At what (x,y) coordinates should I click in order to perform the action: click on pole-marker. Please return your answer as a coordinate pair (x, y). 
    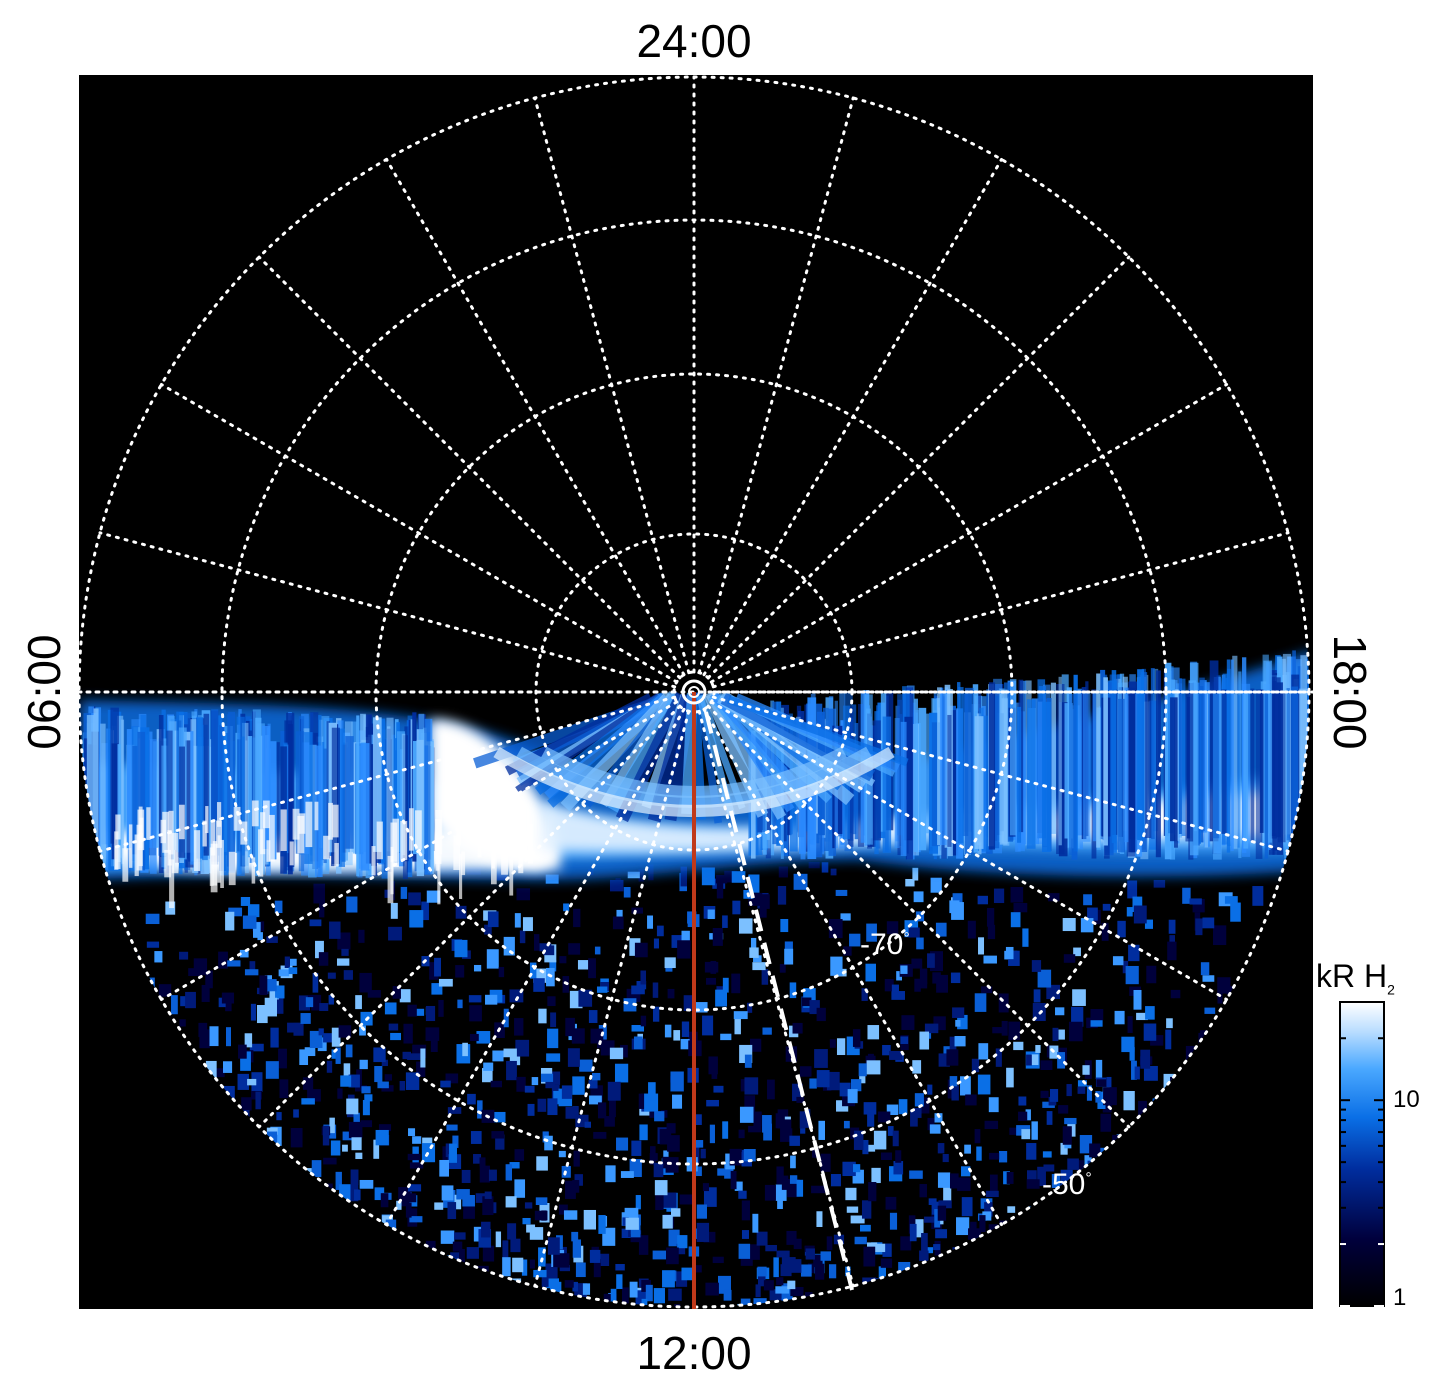
    Looking at the image, I should click on (694, 692).